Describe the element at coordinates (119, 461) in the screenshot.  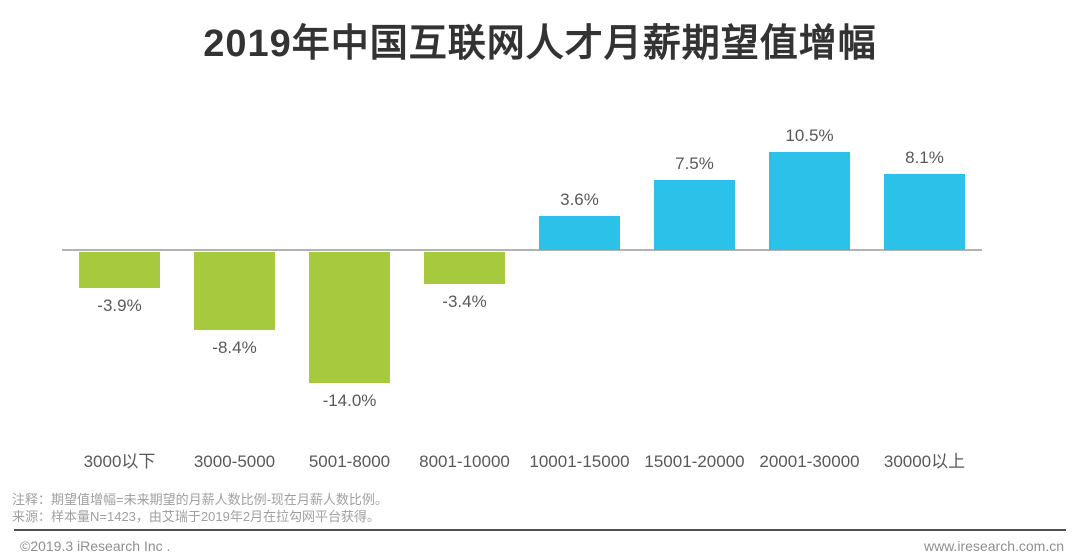
I see `category-label-3000以下: 3000以下` at that location.